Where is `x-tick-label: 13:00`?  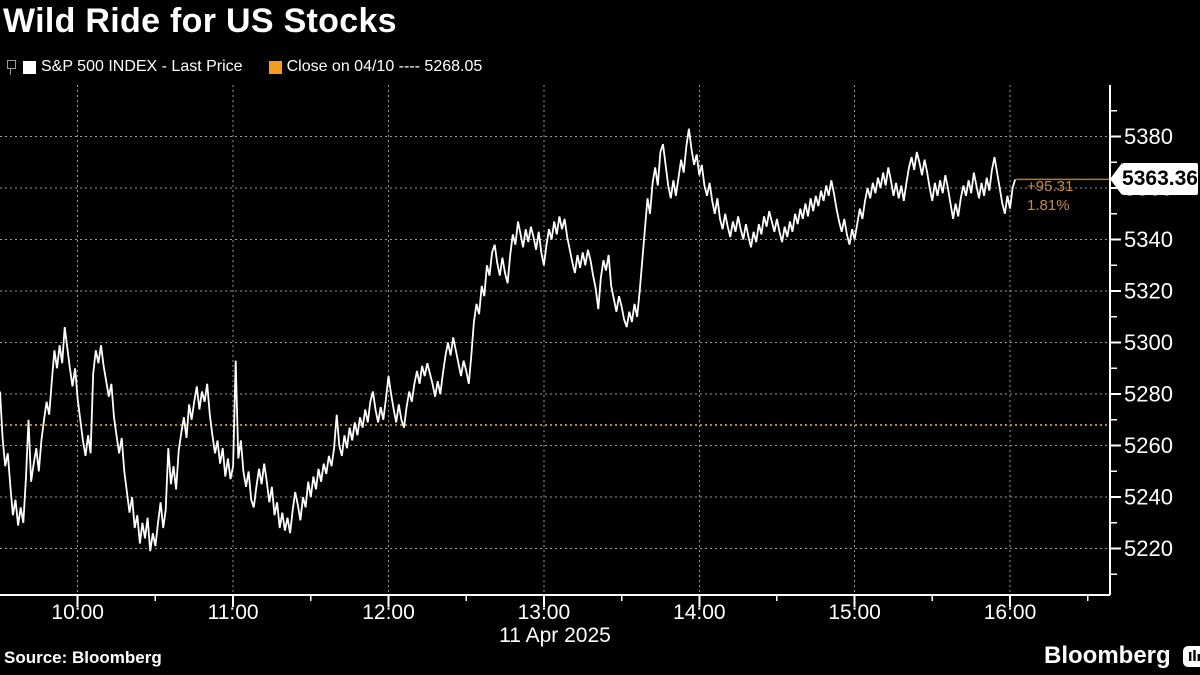 x-tick-label: 13:00 is located at coordinates (544, 612).